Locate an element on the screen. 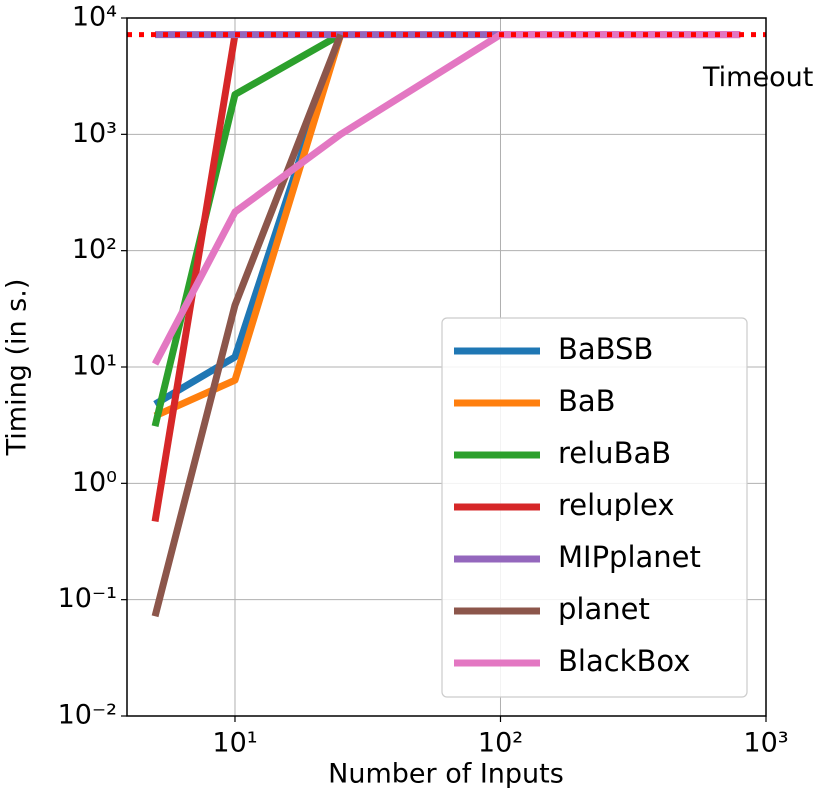 The height and width of the screenshot is (794, 830). legend-label: BaB is located at coordinates (587, 401).